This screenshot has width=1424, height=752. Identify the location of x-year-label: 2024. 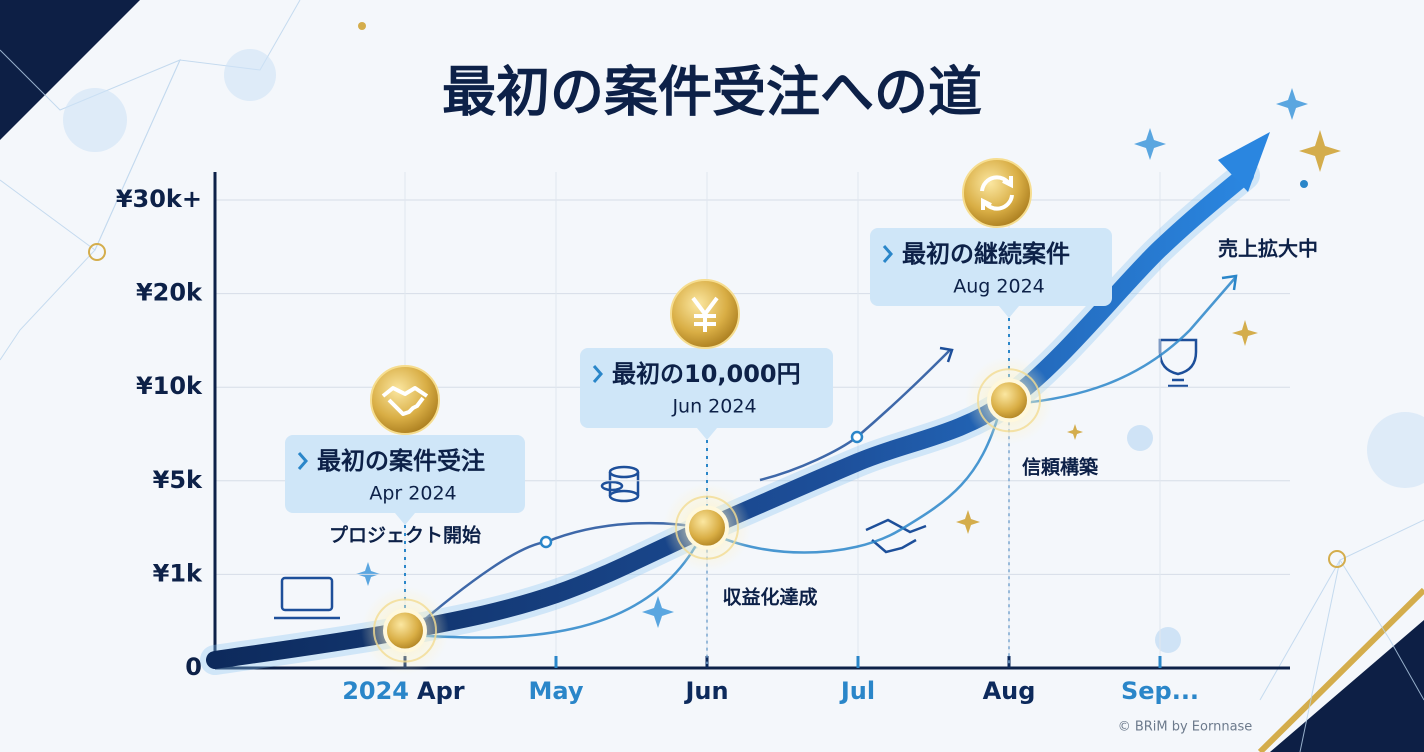
(375, 691).